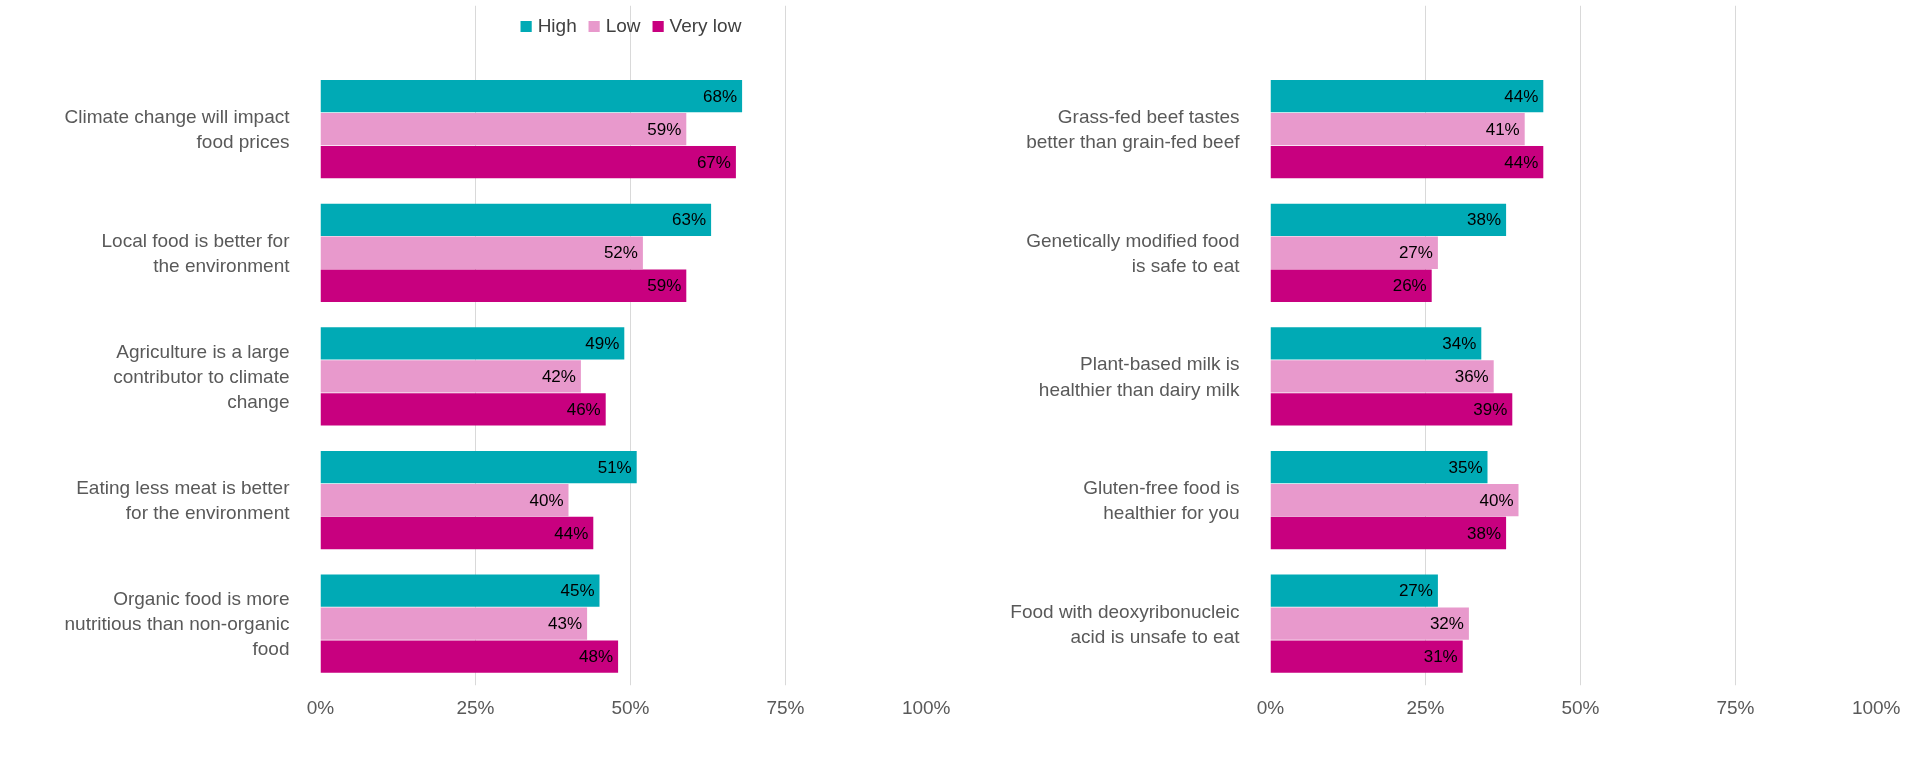  Describe the element at coordinates (1409, 286) in the screenshot. I see `data-label: 26%` at that location.